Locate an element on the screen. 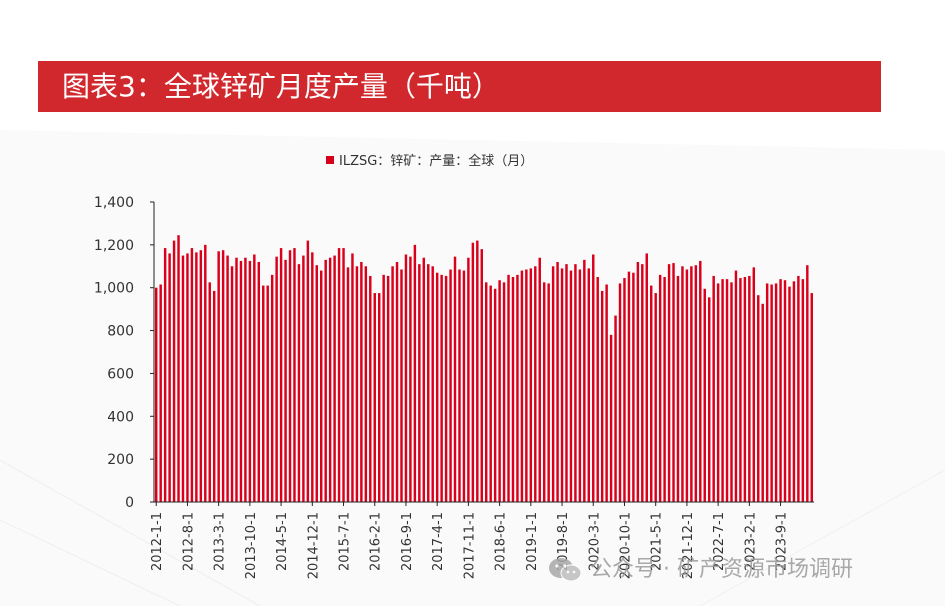 This screenshot has width=945, height=606. legend-label: ILZSG：锌矿：产量：全球（月） is located at coordinates (436, 161).